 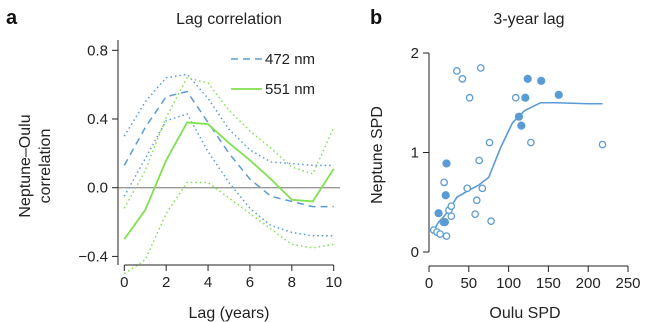 I want to click on panel-b-y-tick-label: 0, so click(x=415, y=252).